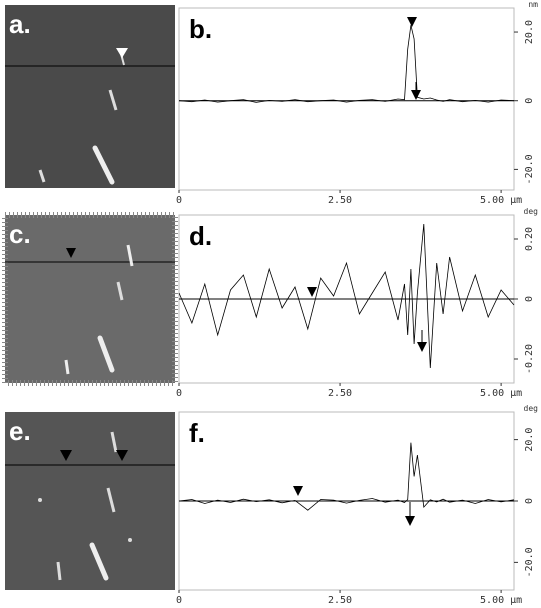 The width and height of the screenshot is (541, 608). Describe the element at coordinates (90, 501) in the screenshot. I see `afm-image-e` at that location.